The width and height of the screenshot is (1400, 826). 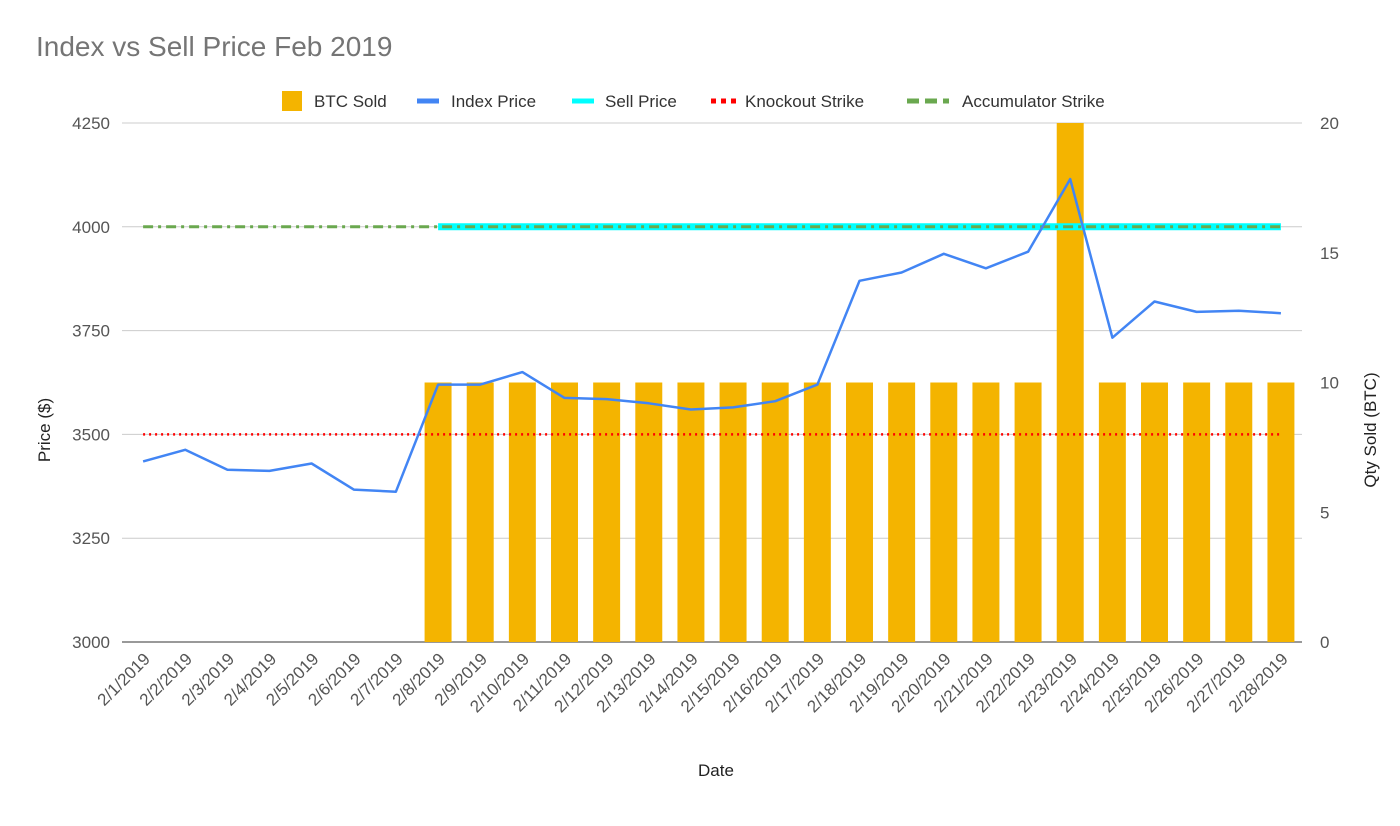 I want to click on legend-label: Knockout Strike, so click(x=804, y=101).